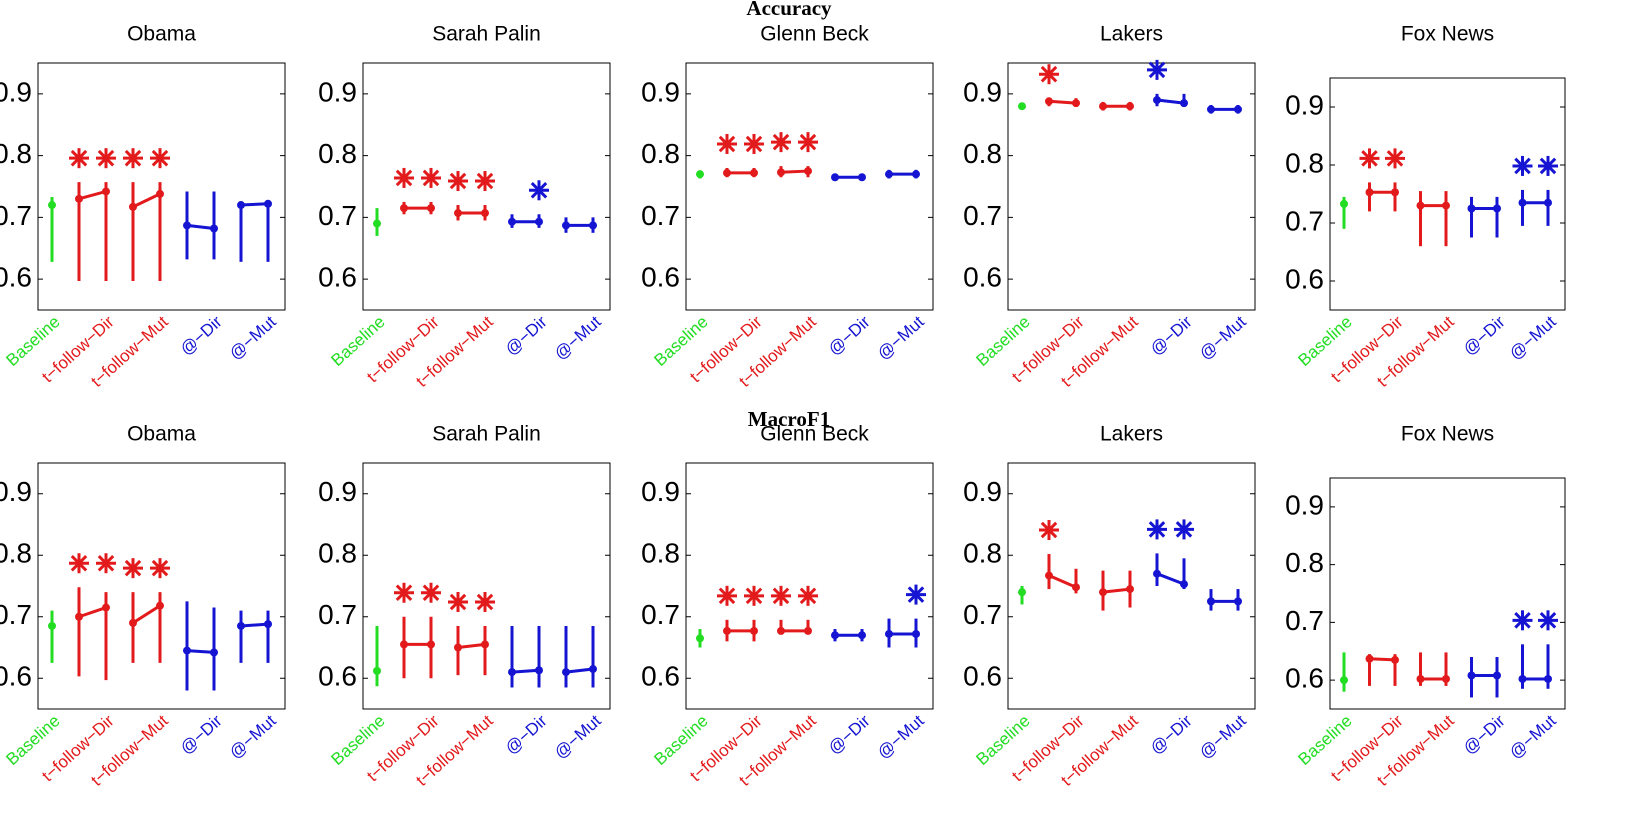 Image resolution: width=1639 pixels, height=832 pixels. Describe the element at coordinates (789, 10) in the screenshot. I see `row-title: Accuracy` at that location.